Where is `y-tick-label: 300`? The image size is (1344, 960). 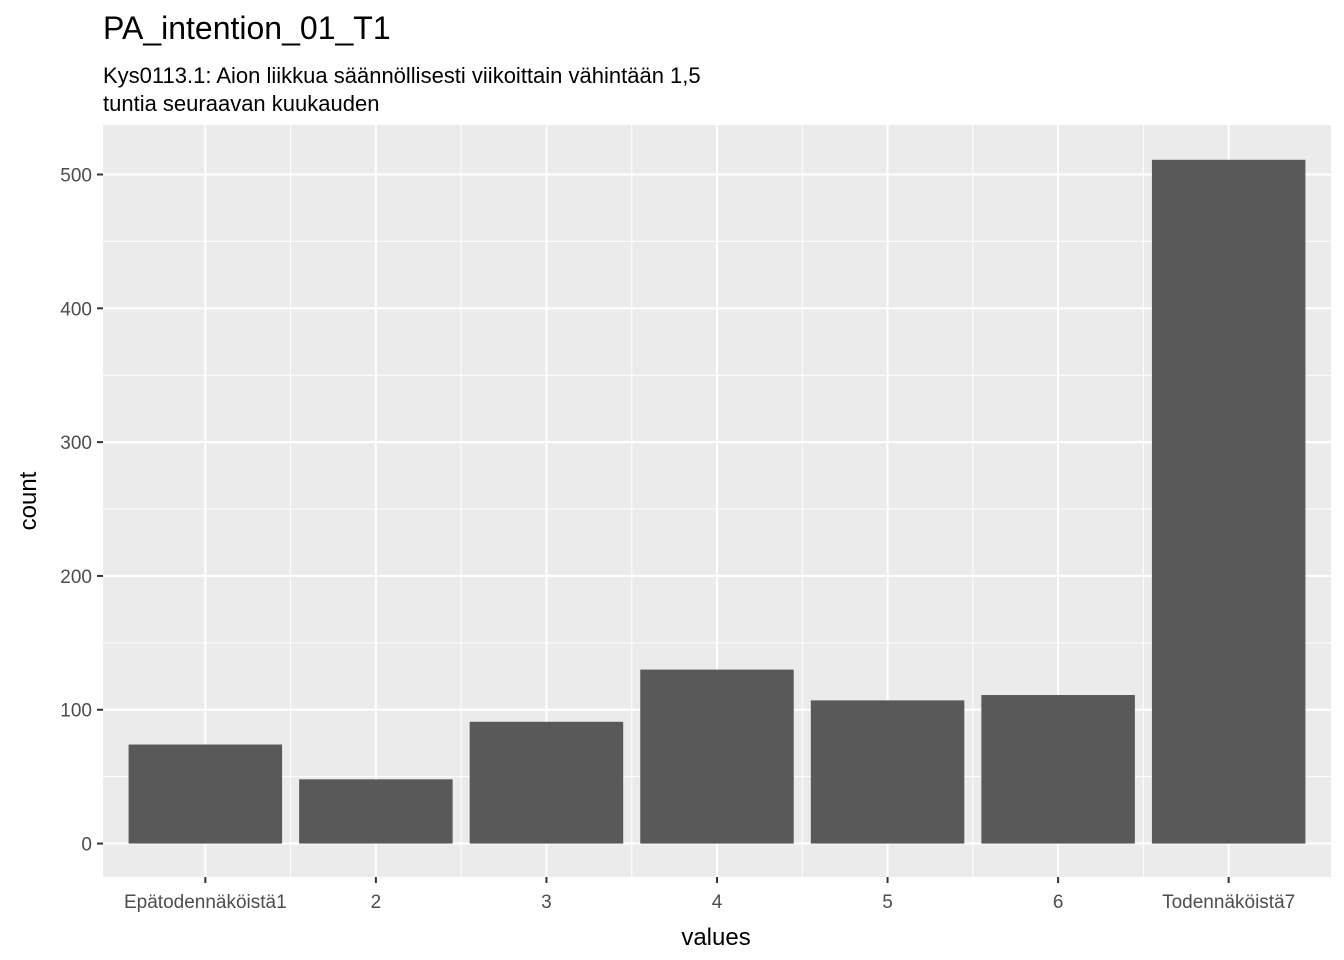
y-tick-label: 300 is located at coordinates (76, 443).